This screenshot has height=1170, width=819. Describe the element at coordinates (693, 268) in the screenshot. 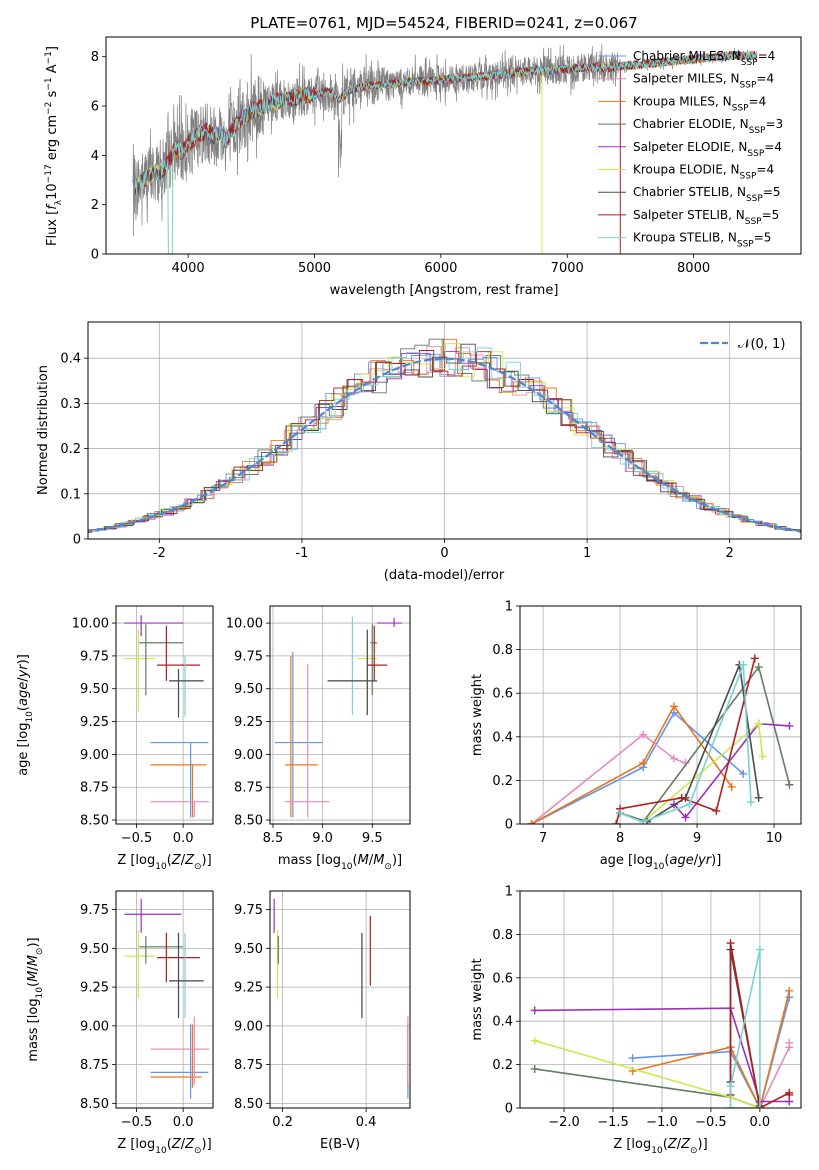

I see `x-tick-label: 8000` at that location.